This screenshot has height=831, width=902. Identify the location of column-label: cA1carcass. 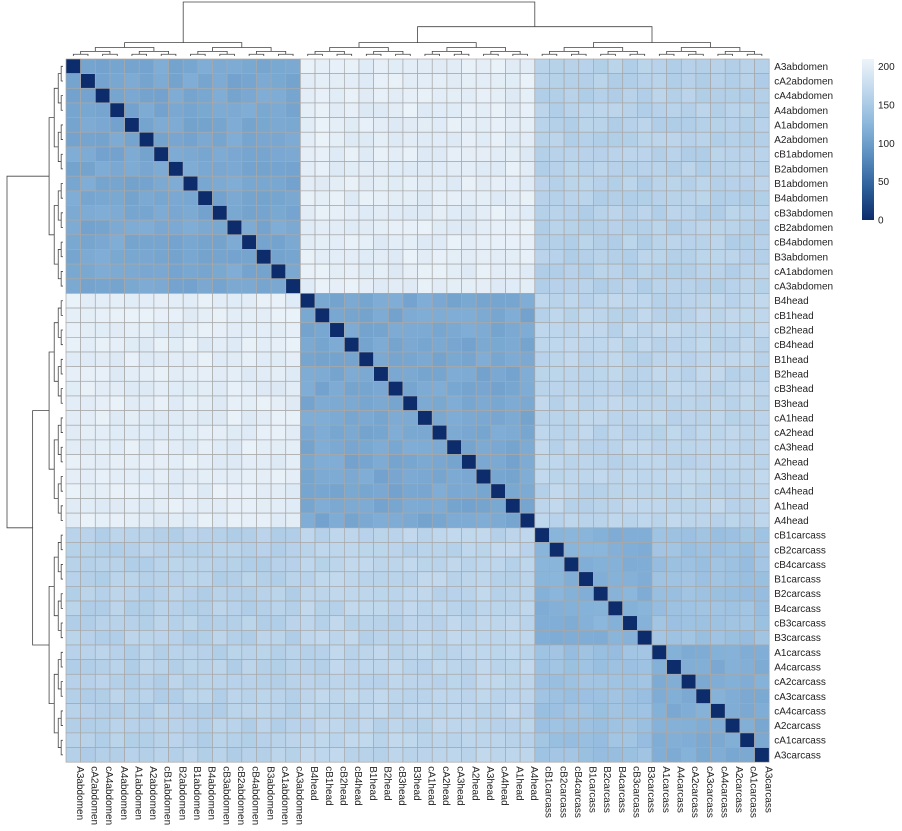
(753, 792).